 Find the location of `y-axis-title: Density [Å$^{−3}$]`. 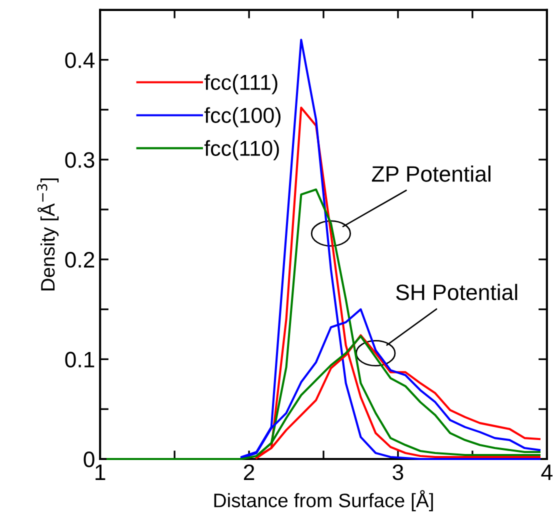

y-axis-title: Density [Å$^{−3}$] is located at coordinates (48, 234).